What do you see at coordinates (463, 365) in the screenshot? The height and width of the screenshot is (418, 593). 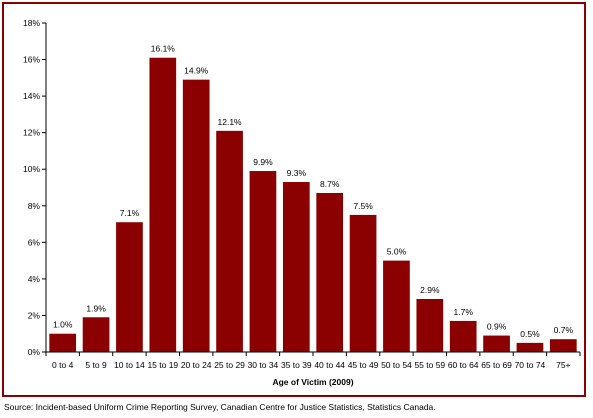 I see `x-tick-label: 60 to 64` at bounding box center [463, 365].